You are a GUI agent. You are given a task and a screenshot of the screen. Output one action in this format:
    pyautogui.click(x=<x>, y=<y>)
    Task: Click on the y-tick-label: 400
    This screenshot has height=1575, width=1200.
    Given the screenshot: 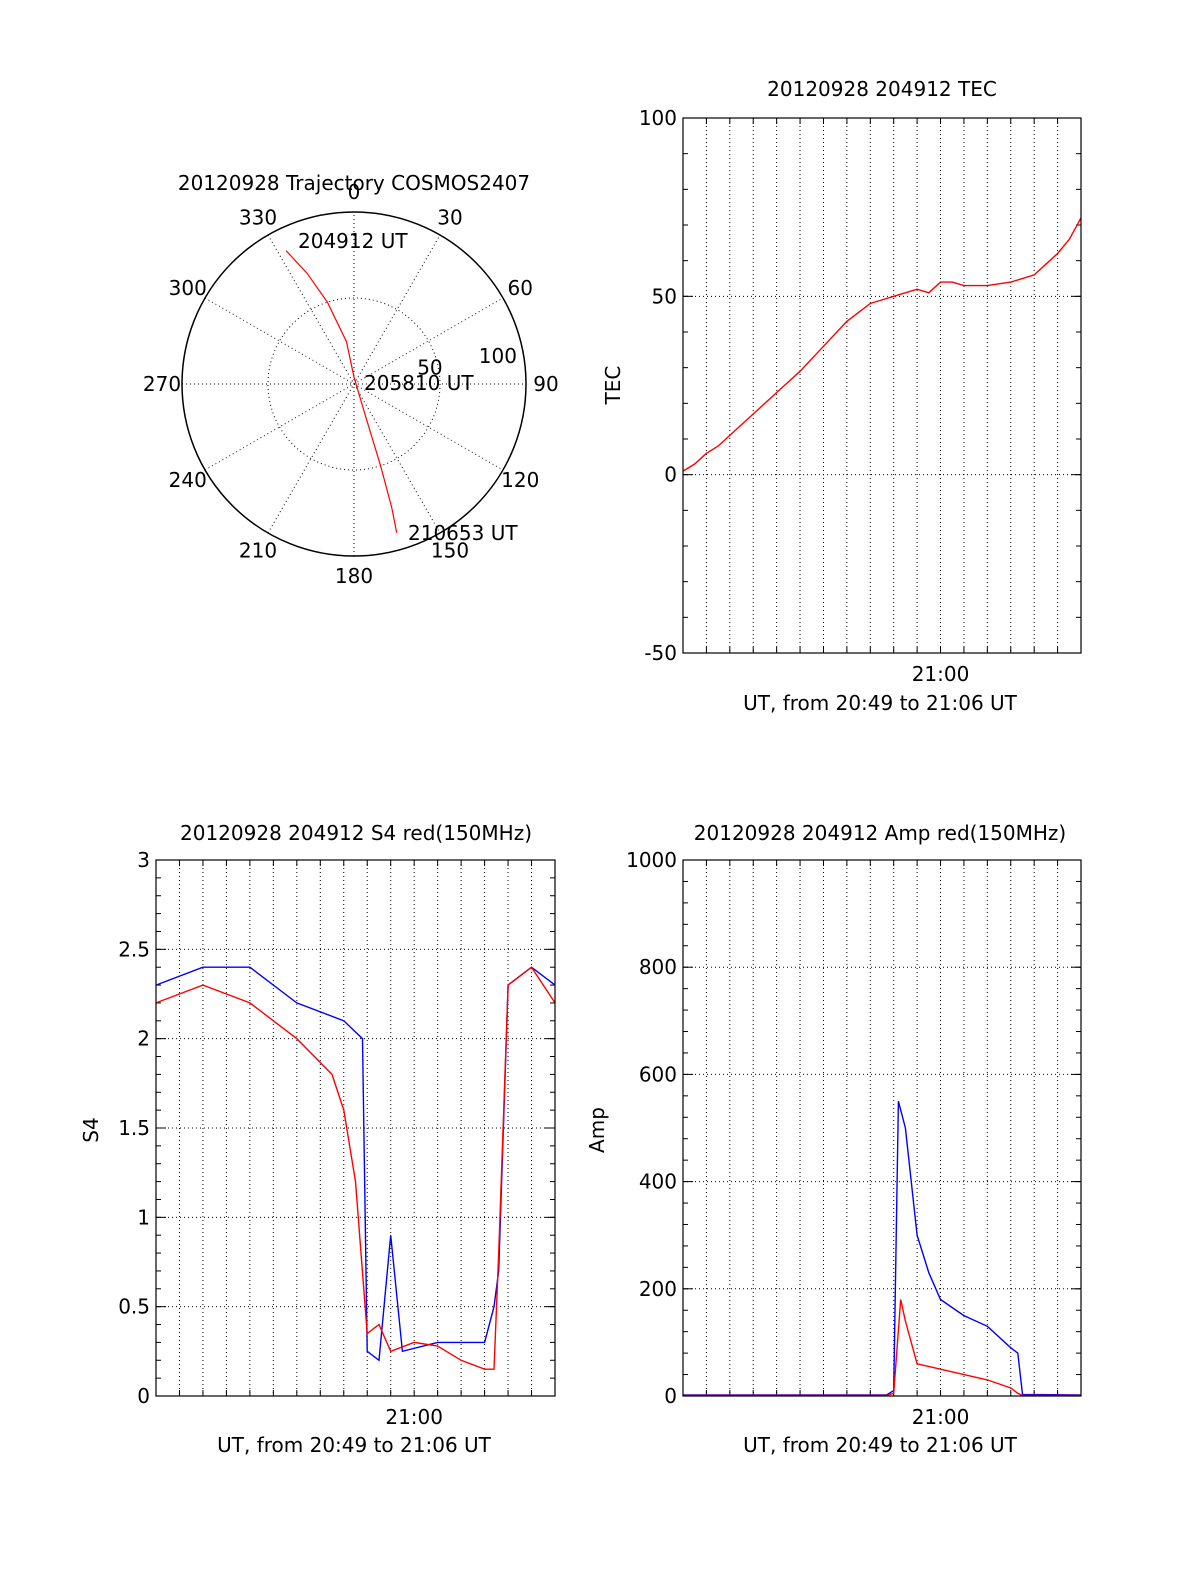 What is the action you would take?
    pyautogui.click(x=658, y=1182)
    